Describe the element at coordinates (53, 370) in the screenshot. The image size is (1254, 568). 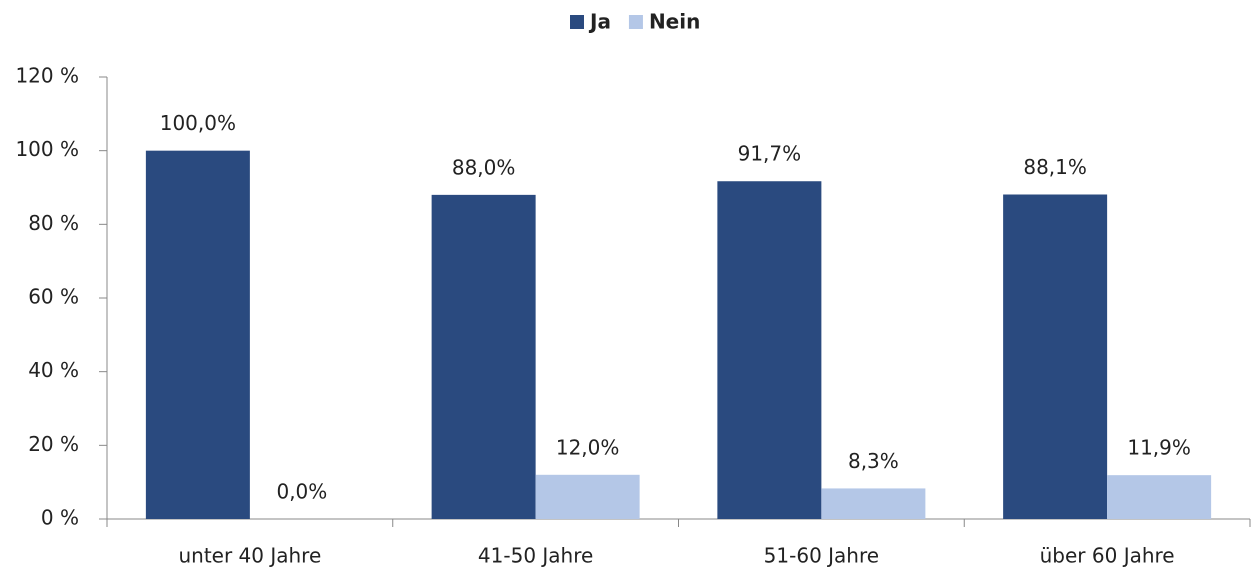
I see `y-tick-label: 40 %` at that location.